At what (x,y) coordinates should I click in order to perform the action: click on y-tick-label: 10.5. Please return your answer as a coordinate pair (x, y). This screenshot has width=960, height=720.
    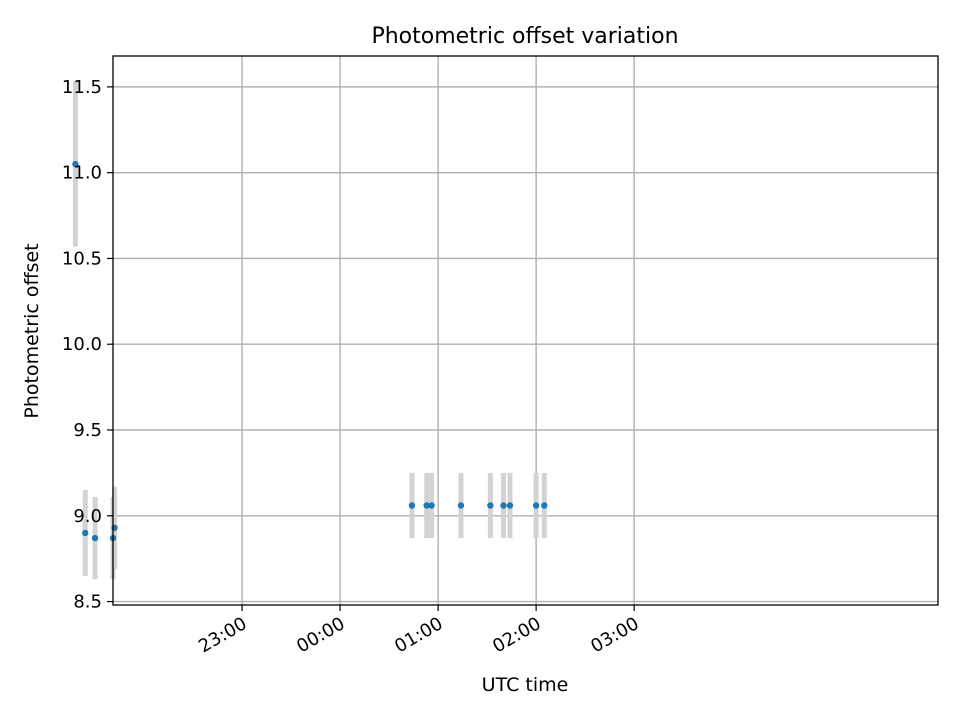
    Looking at the image, I should click on (82, 258).